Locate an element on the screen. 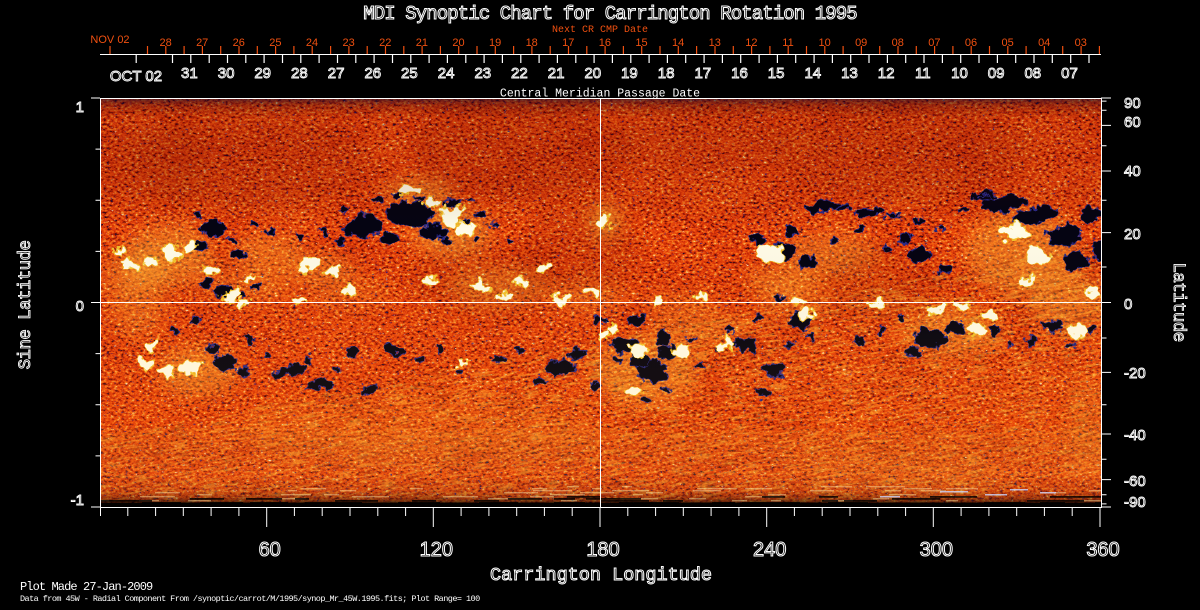 This screenshot has width=1200, height=610. svg-text: NOV 02 is located at coordinates (109, 40).